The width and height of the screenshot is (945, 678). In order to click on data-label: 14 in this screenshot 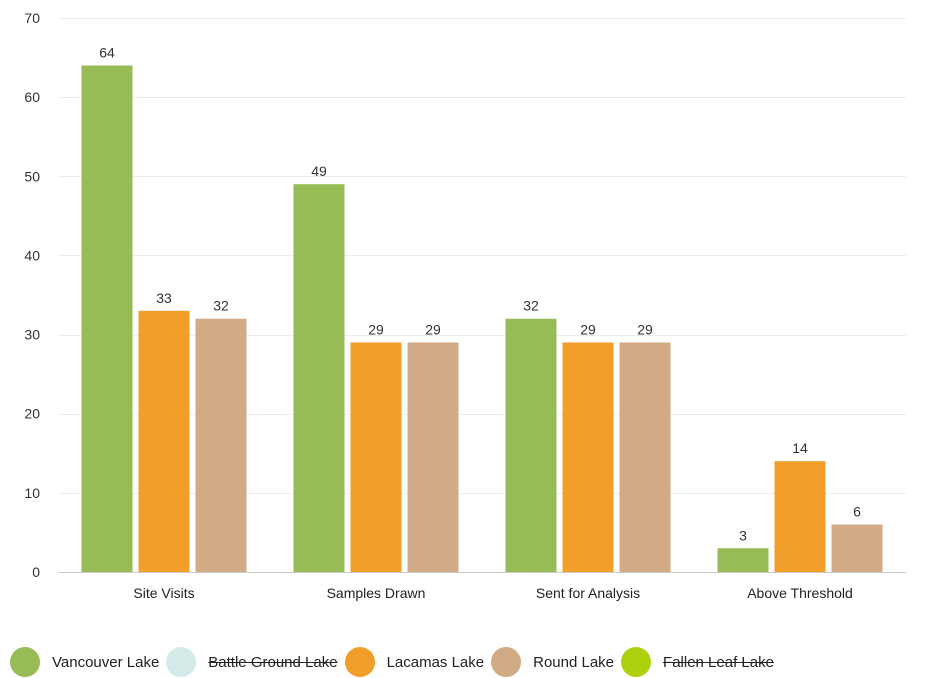, I will do `click(800, 448)`.